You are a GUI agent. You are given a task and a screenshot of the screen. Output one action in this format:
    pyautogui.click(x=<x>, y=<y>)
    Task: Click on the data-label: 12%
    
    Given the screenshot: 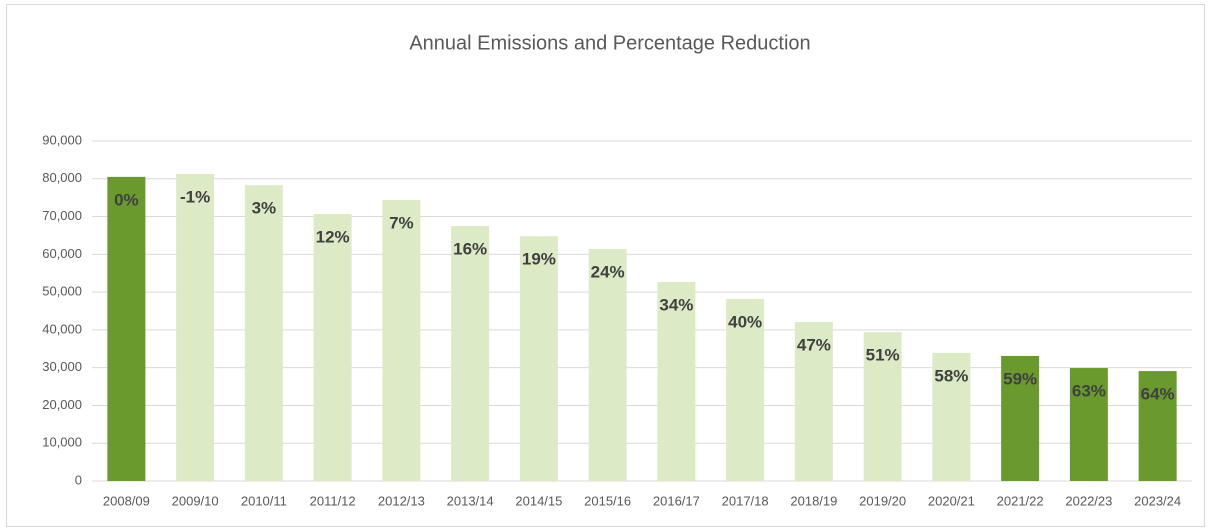 What is the action you would take?
    pyautogui.click(x=333, y=236)
    